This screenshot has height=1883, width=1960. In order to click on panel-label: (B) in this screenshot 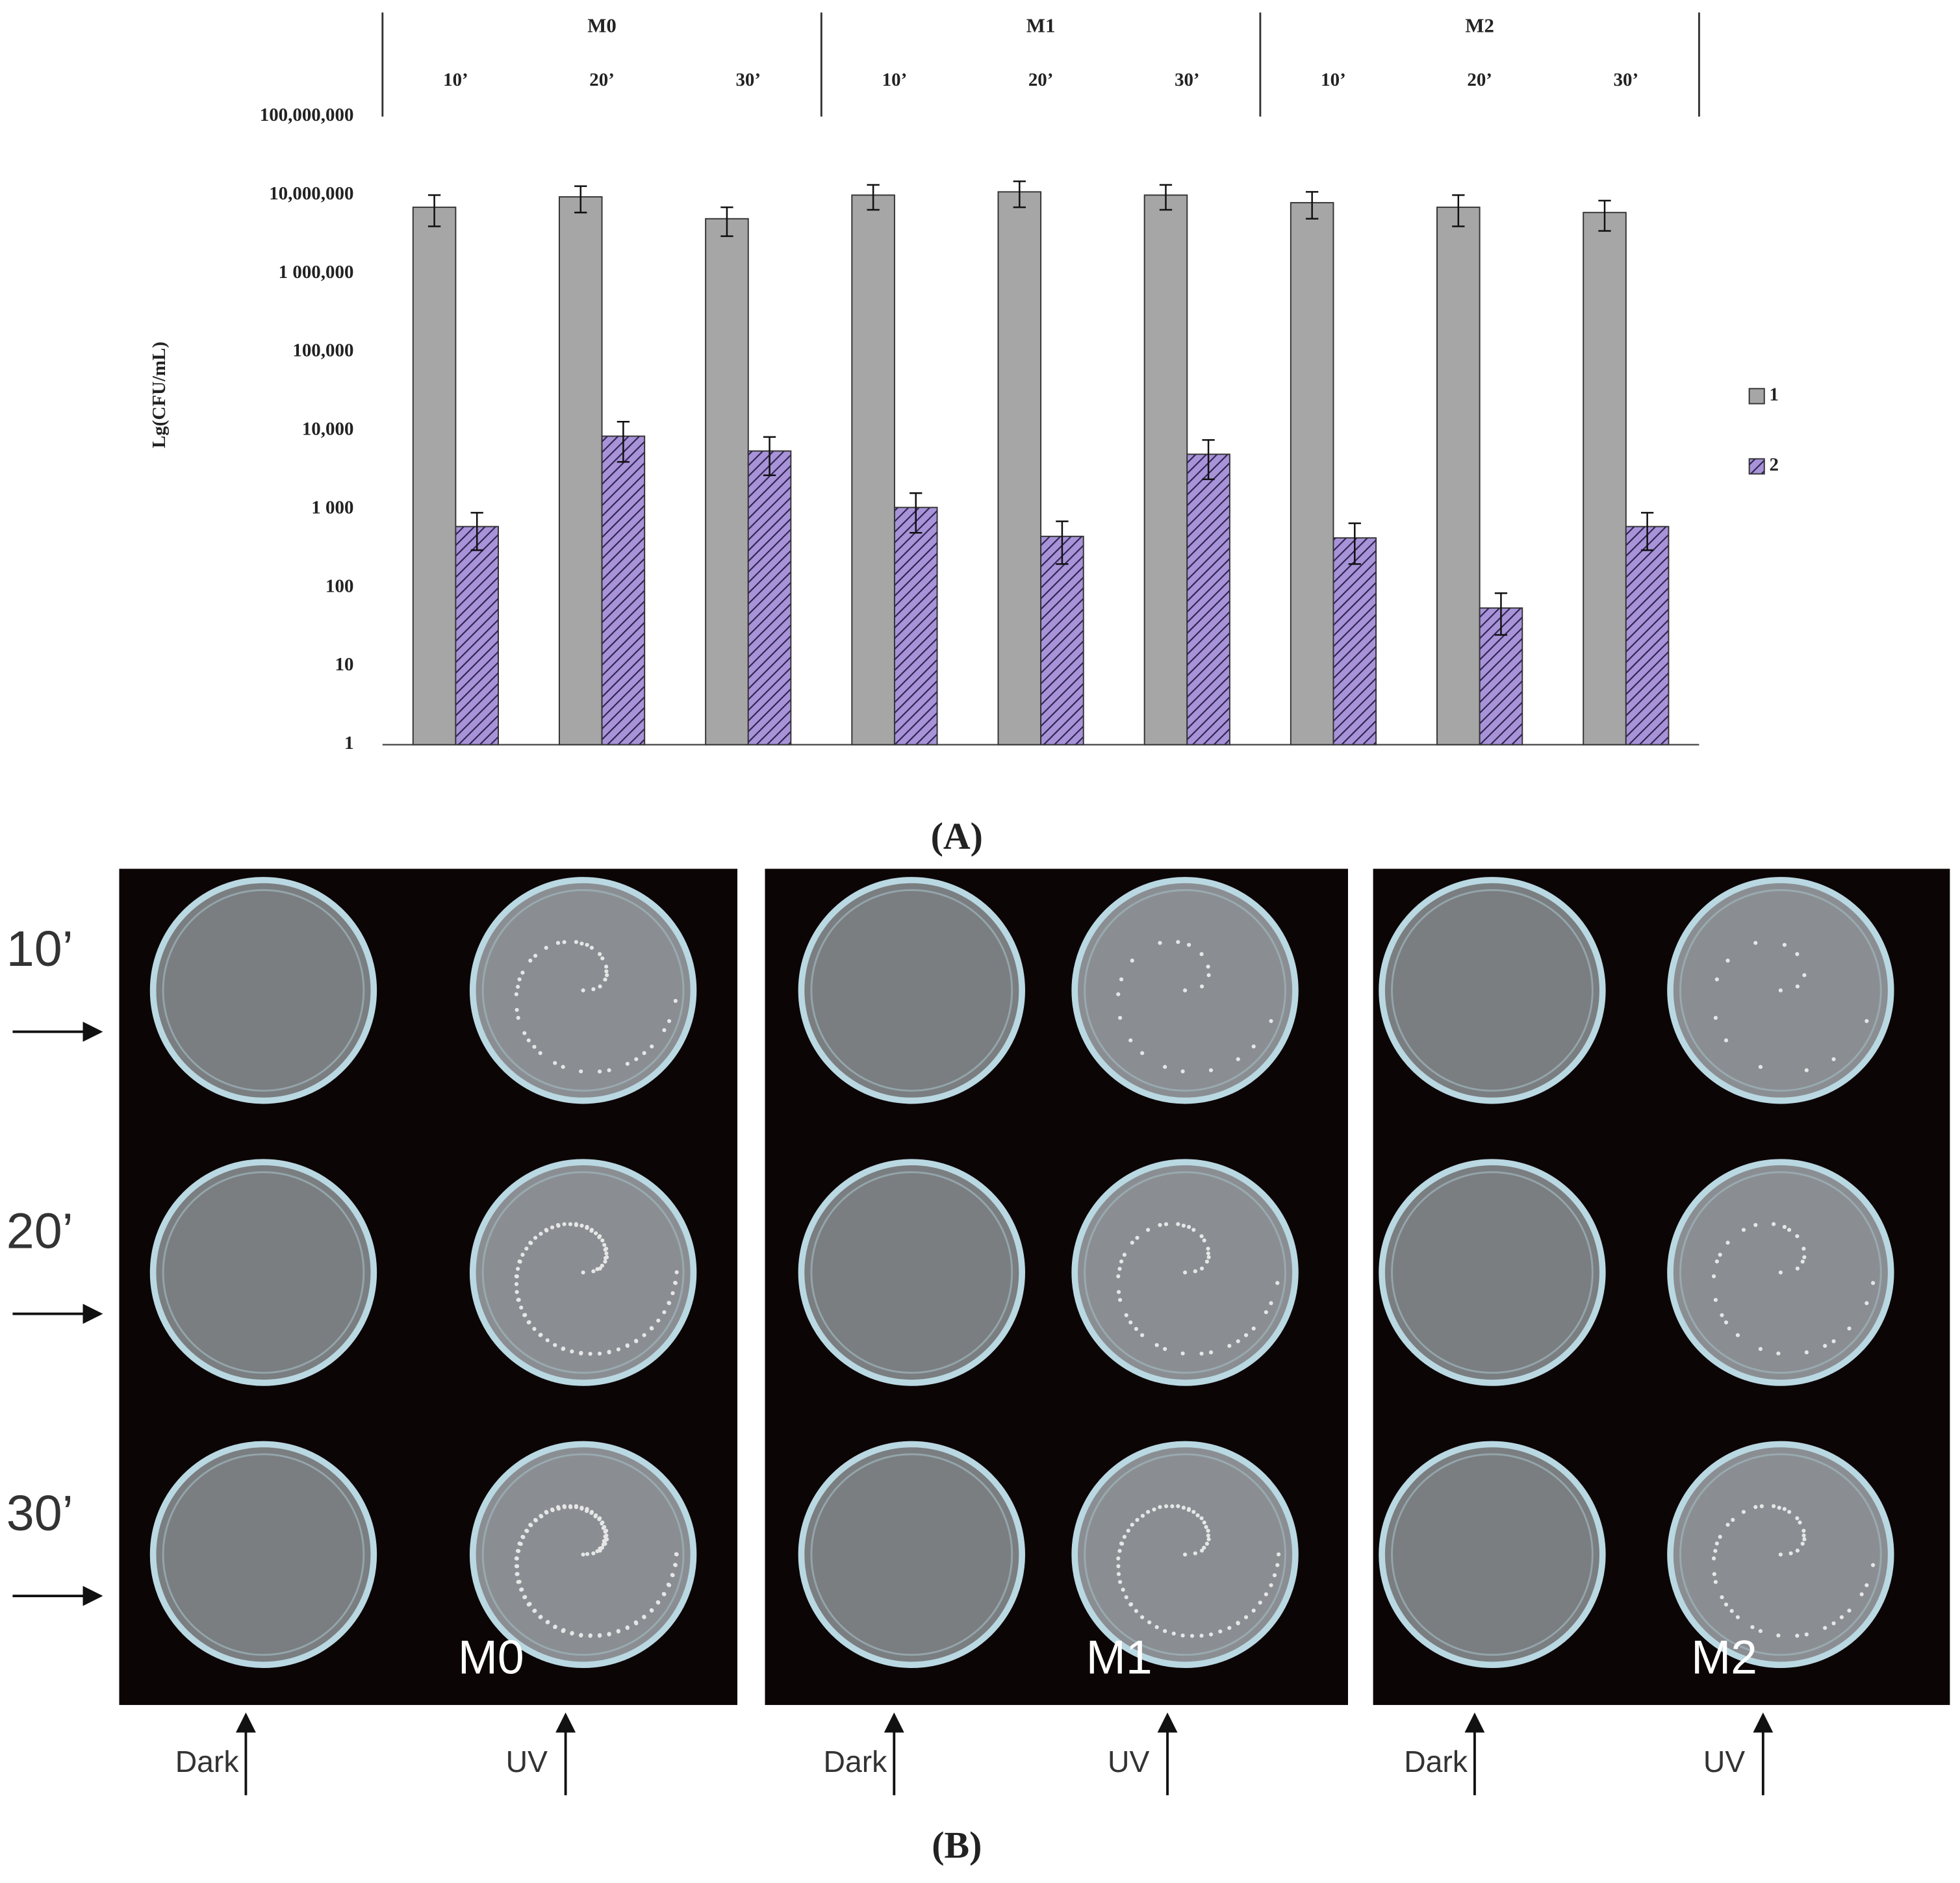, I will do `click(957, 1845)`.